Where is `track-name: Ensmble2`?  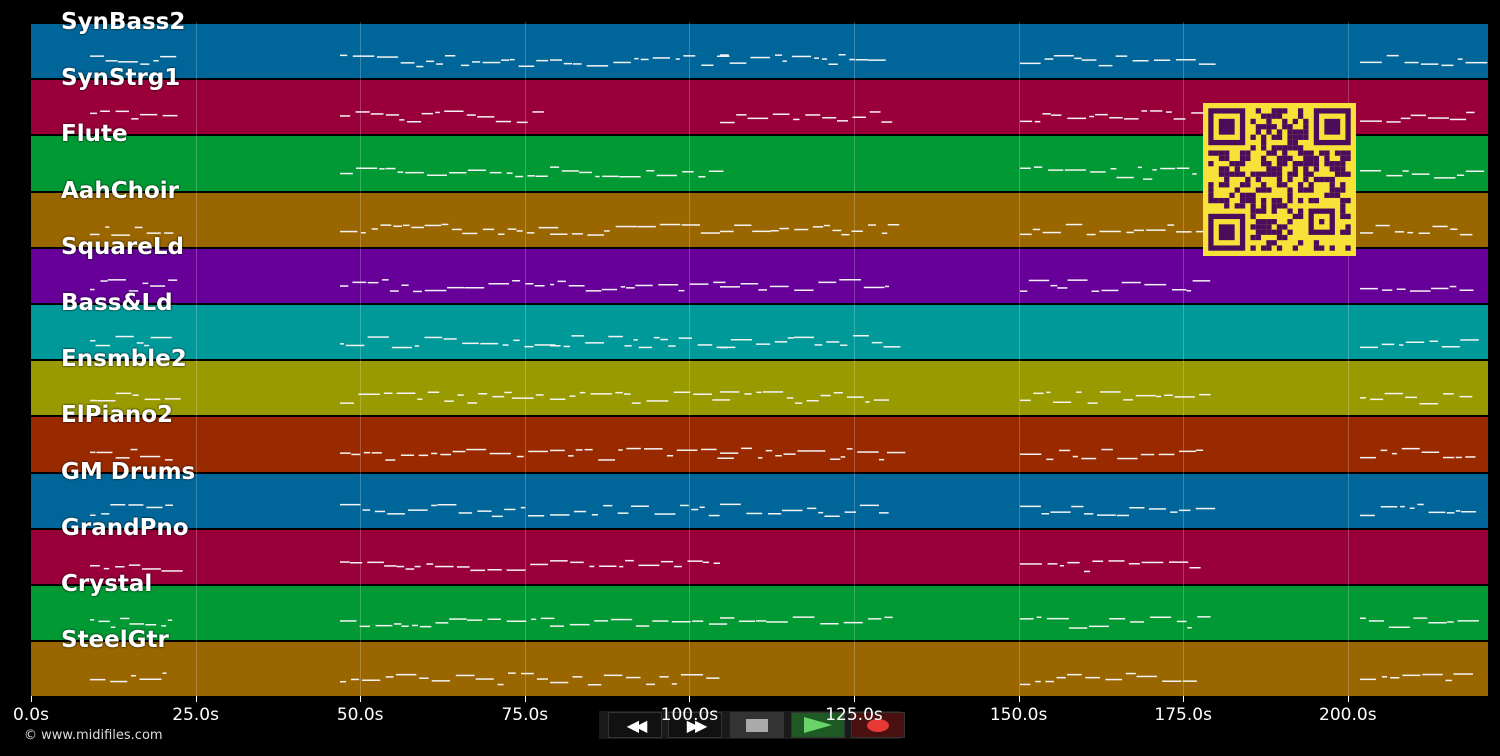
track-name: Ensmble2 is located at coordinates (124, 359).